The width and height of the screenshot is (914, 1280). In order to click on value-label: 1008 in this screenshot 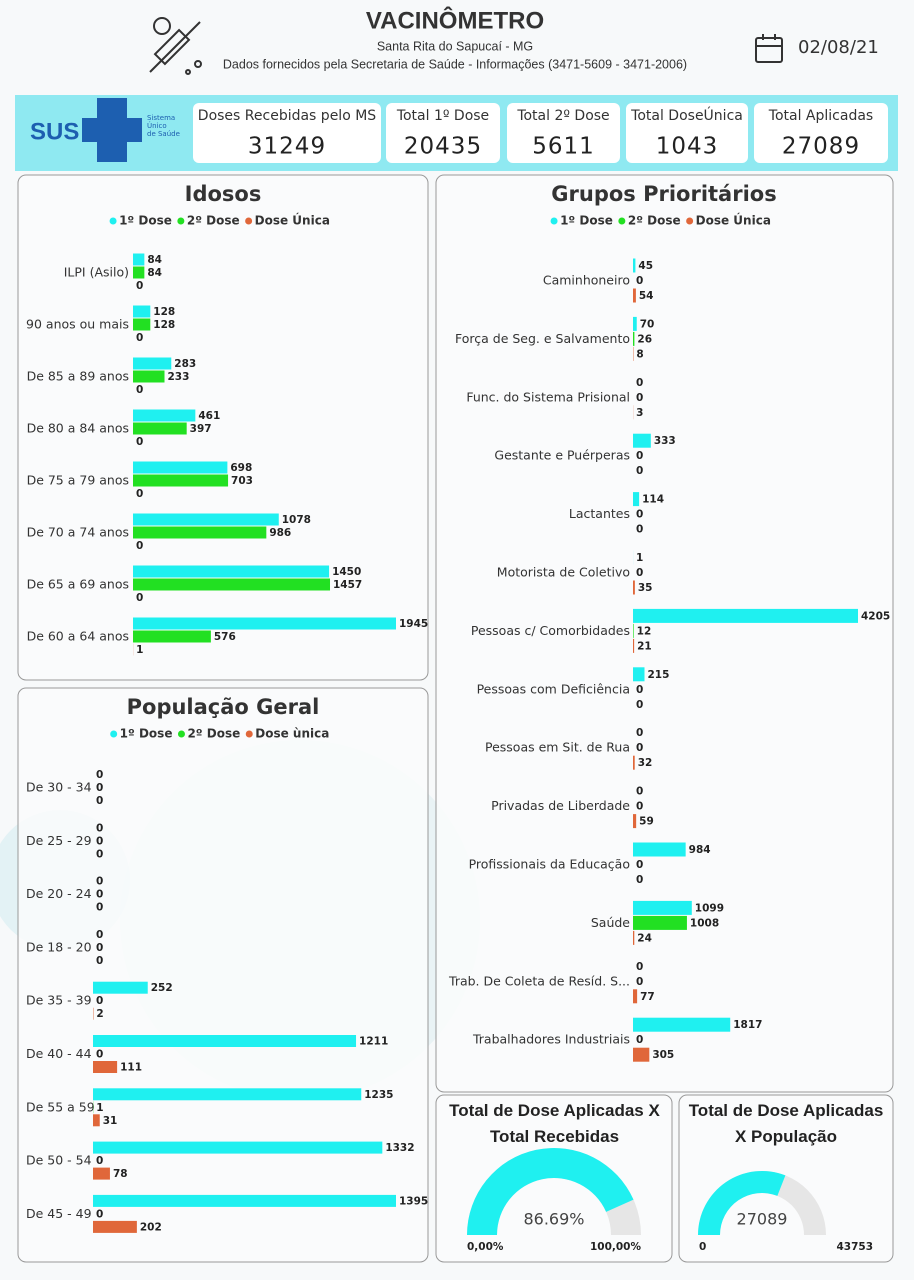, I will do `click(704, 923)`.